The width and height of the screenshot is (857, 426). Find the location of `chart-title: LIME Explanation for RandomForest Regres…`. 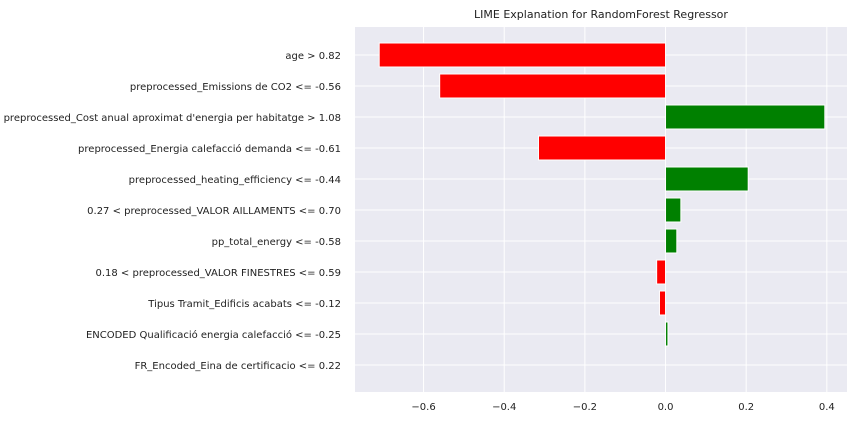

chart-title: LIME Explanation for RandomForest Regres… is located at coordinates (601, 14).